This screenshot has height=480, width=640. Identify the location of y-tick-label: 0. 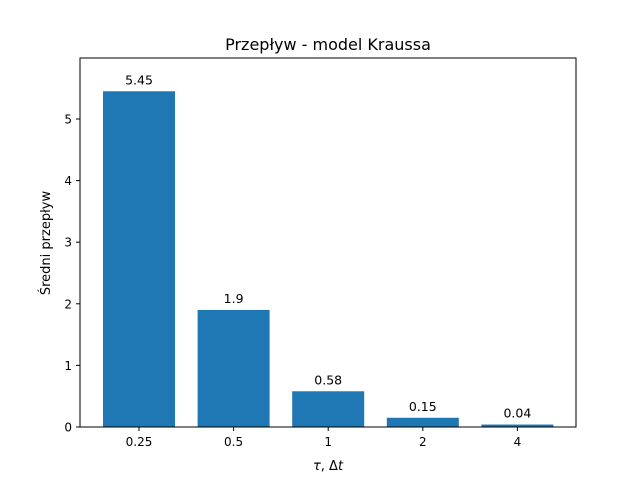
(68, 428).